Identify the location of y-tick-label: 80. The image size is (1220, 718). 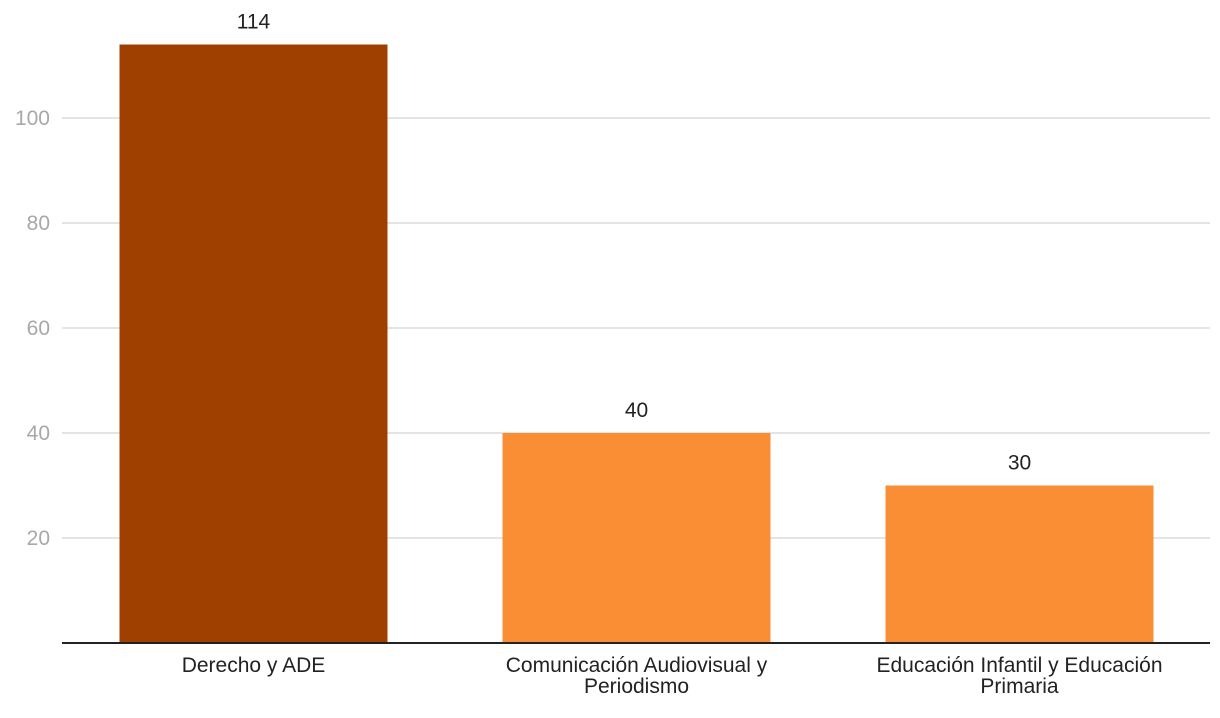
(38, 223).